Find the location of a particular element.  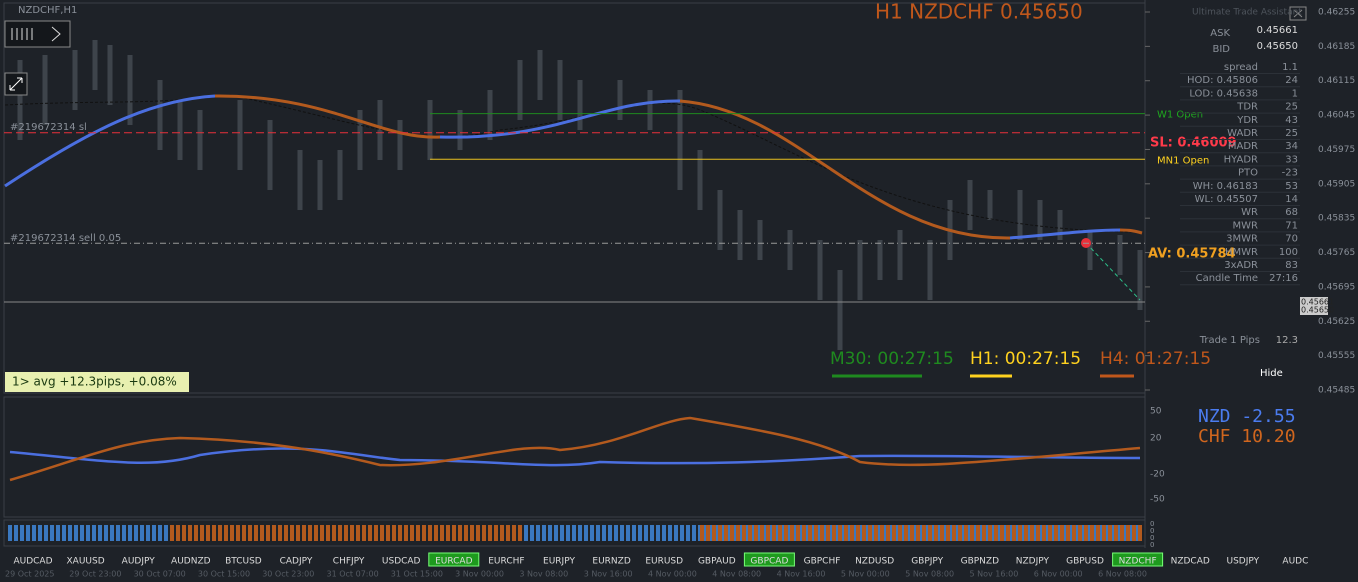

tab: AUDNZD is located at coordinates (191, 562).